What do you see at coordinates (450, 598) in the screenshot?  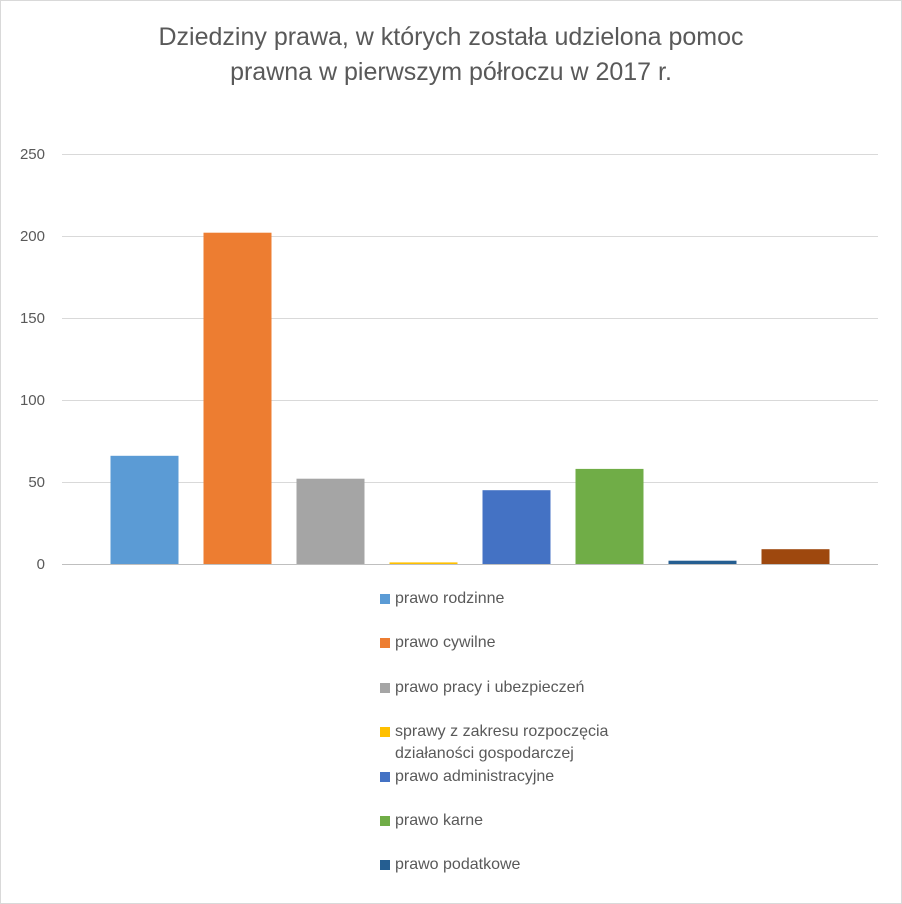 I see `legend-label: prawo rodzinne` at bounding box center [450, 598].